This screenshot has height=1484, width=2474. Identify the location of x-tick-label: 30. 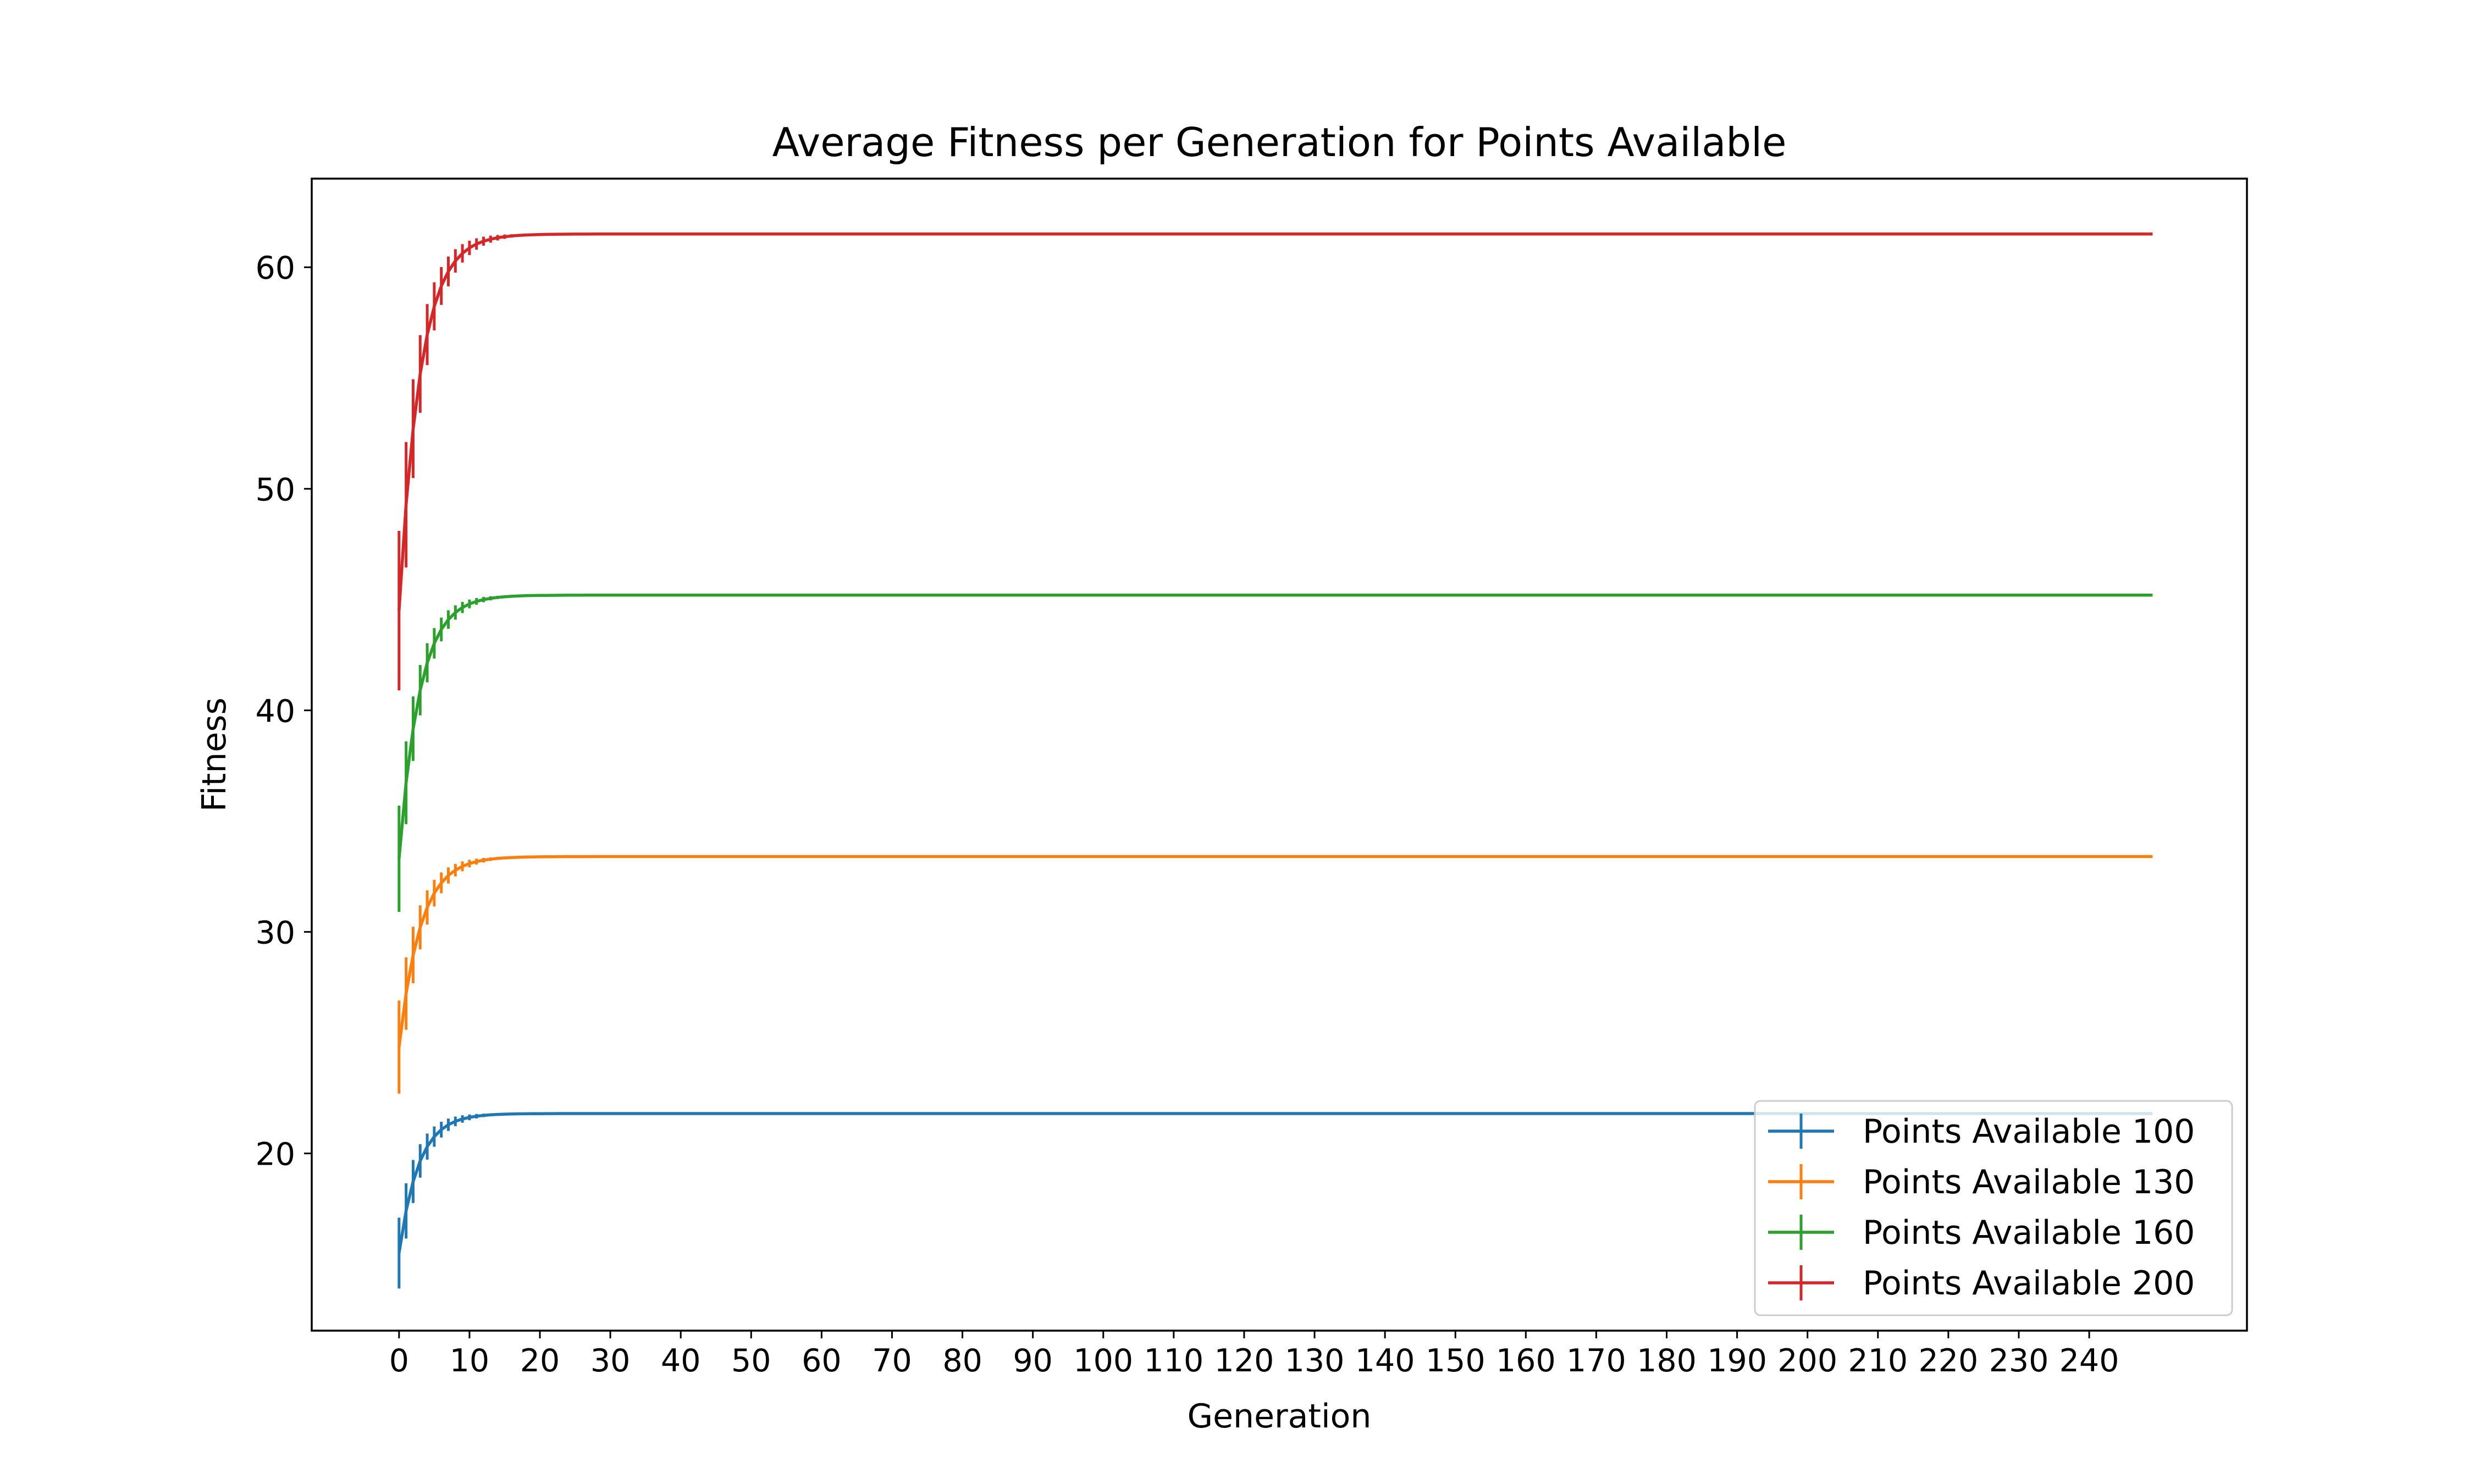
(610, 1361).